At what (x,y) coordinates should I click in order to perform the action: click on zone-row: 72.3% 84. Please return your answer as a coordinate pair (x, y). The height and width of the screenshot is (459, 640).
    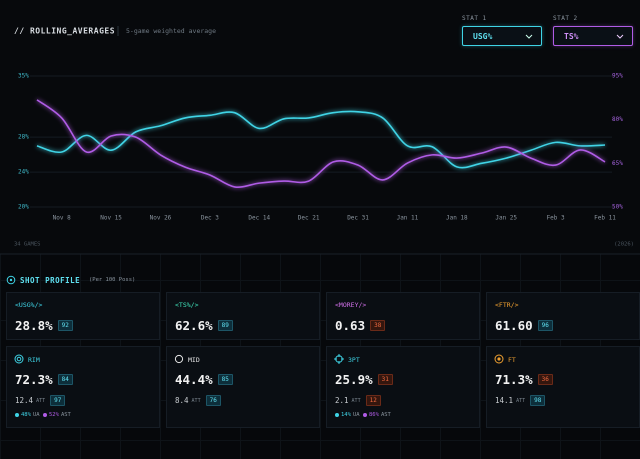
    Looking at the image, I should click on (44, 378).